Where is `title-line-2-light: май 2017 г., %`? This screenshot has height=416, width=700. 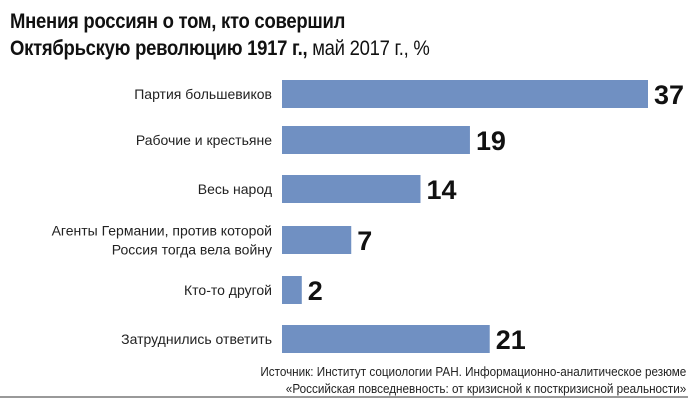 title-line-2-light: май 2017 г., % is located at coordinates (368, 48).